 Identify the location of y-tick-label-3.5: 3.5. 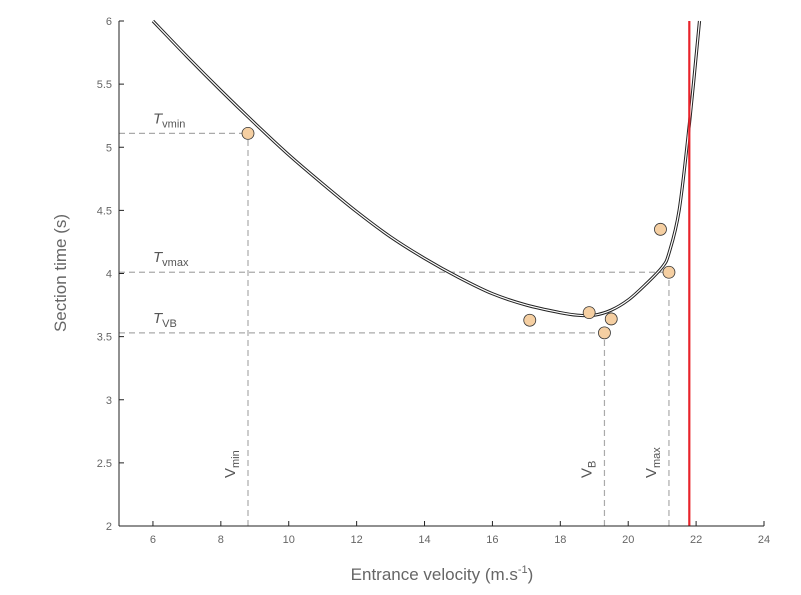
(104, 338).